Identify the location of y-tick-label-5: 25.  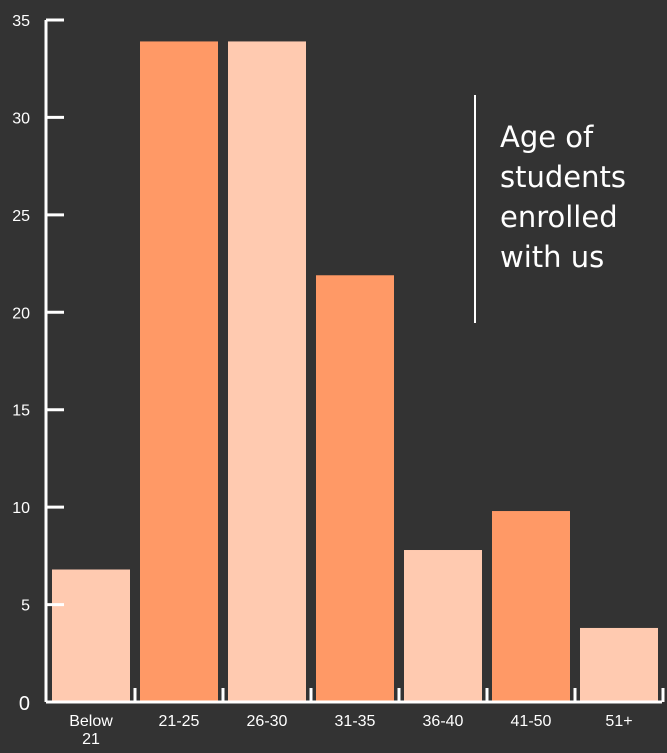
(21, 216).